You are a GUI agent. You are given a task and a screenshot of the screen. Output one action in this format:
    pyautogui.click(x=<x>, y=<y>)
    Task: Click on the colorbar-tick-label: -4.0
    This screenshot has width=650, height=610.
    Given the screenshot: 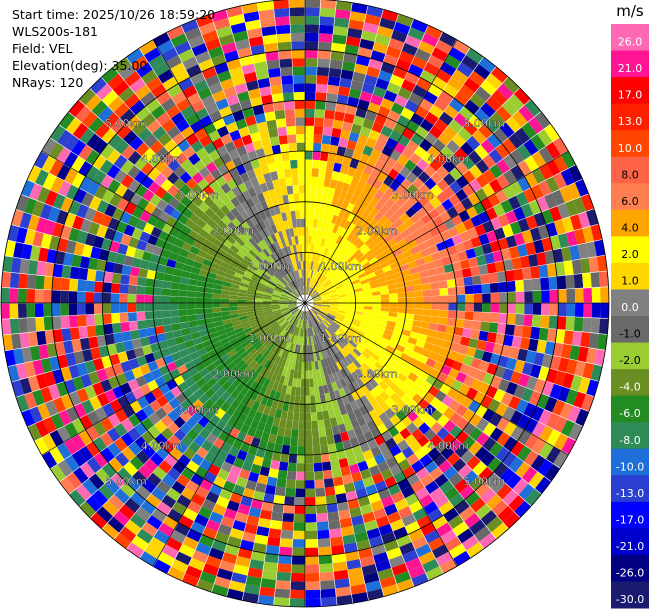 What is the action you would take?
    pyautogui.click(x=629, y=387)
    